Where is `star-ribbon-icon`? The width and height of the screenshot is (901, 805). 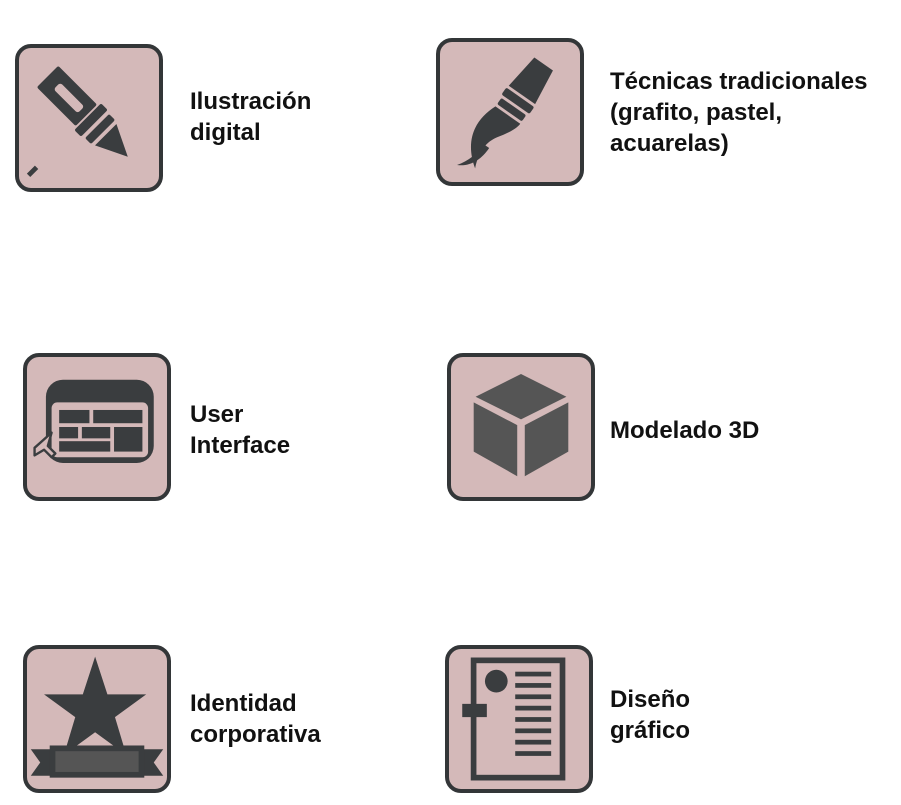
star-ribbon-icon is located at coordinates (97, 719).